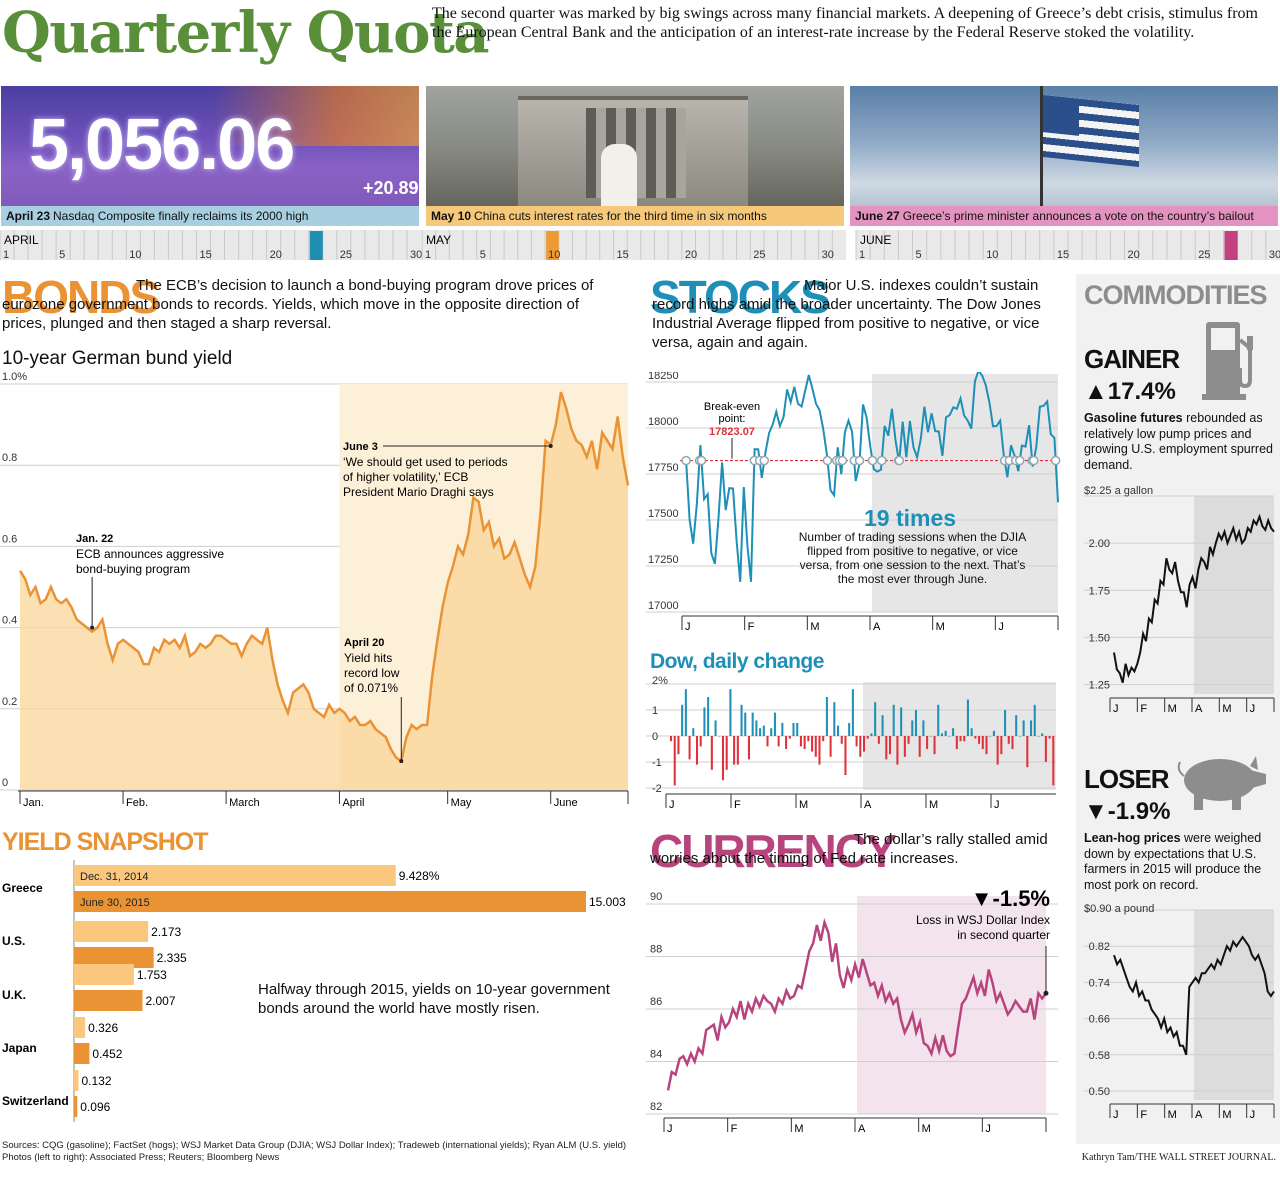  I want to click on yield-value-label: 0.132, so click(97, 1081).